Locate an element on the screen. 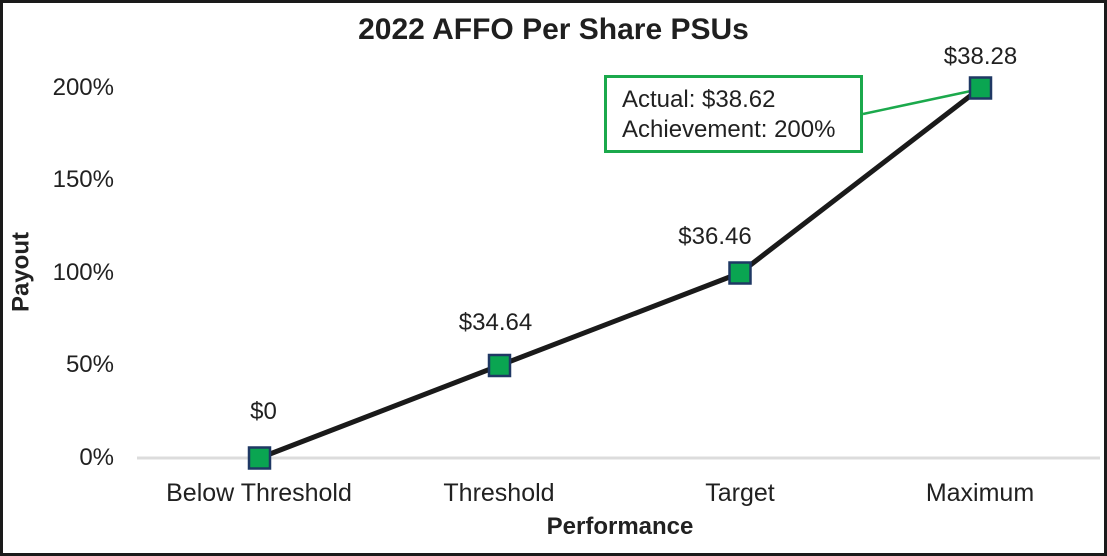 This screenshot has height=556, width=1107. x-axis-title: Performance is located at coordinates (620, 526).